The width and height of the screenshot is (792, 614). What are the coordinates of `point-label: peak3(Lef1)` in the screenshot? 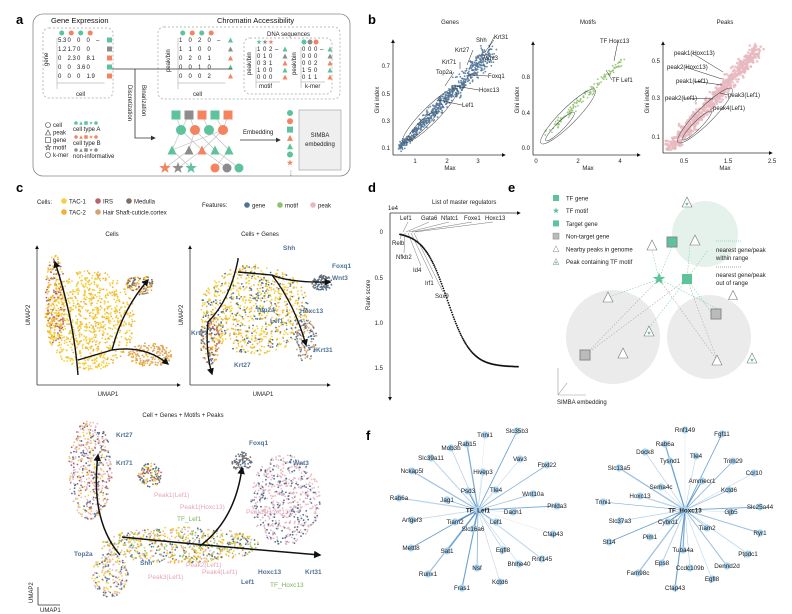 It's located at (744, 96).